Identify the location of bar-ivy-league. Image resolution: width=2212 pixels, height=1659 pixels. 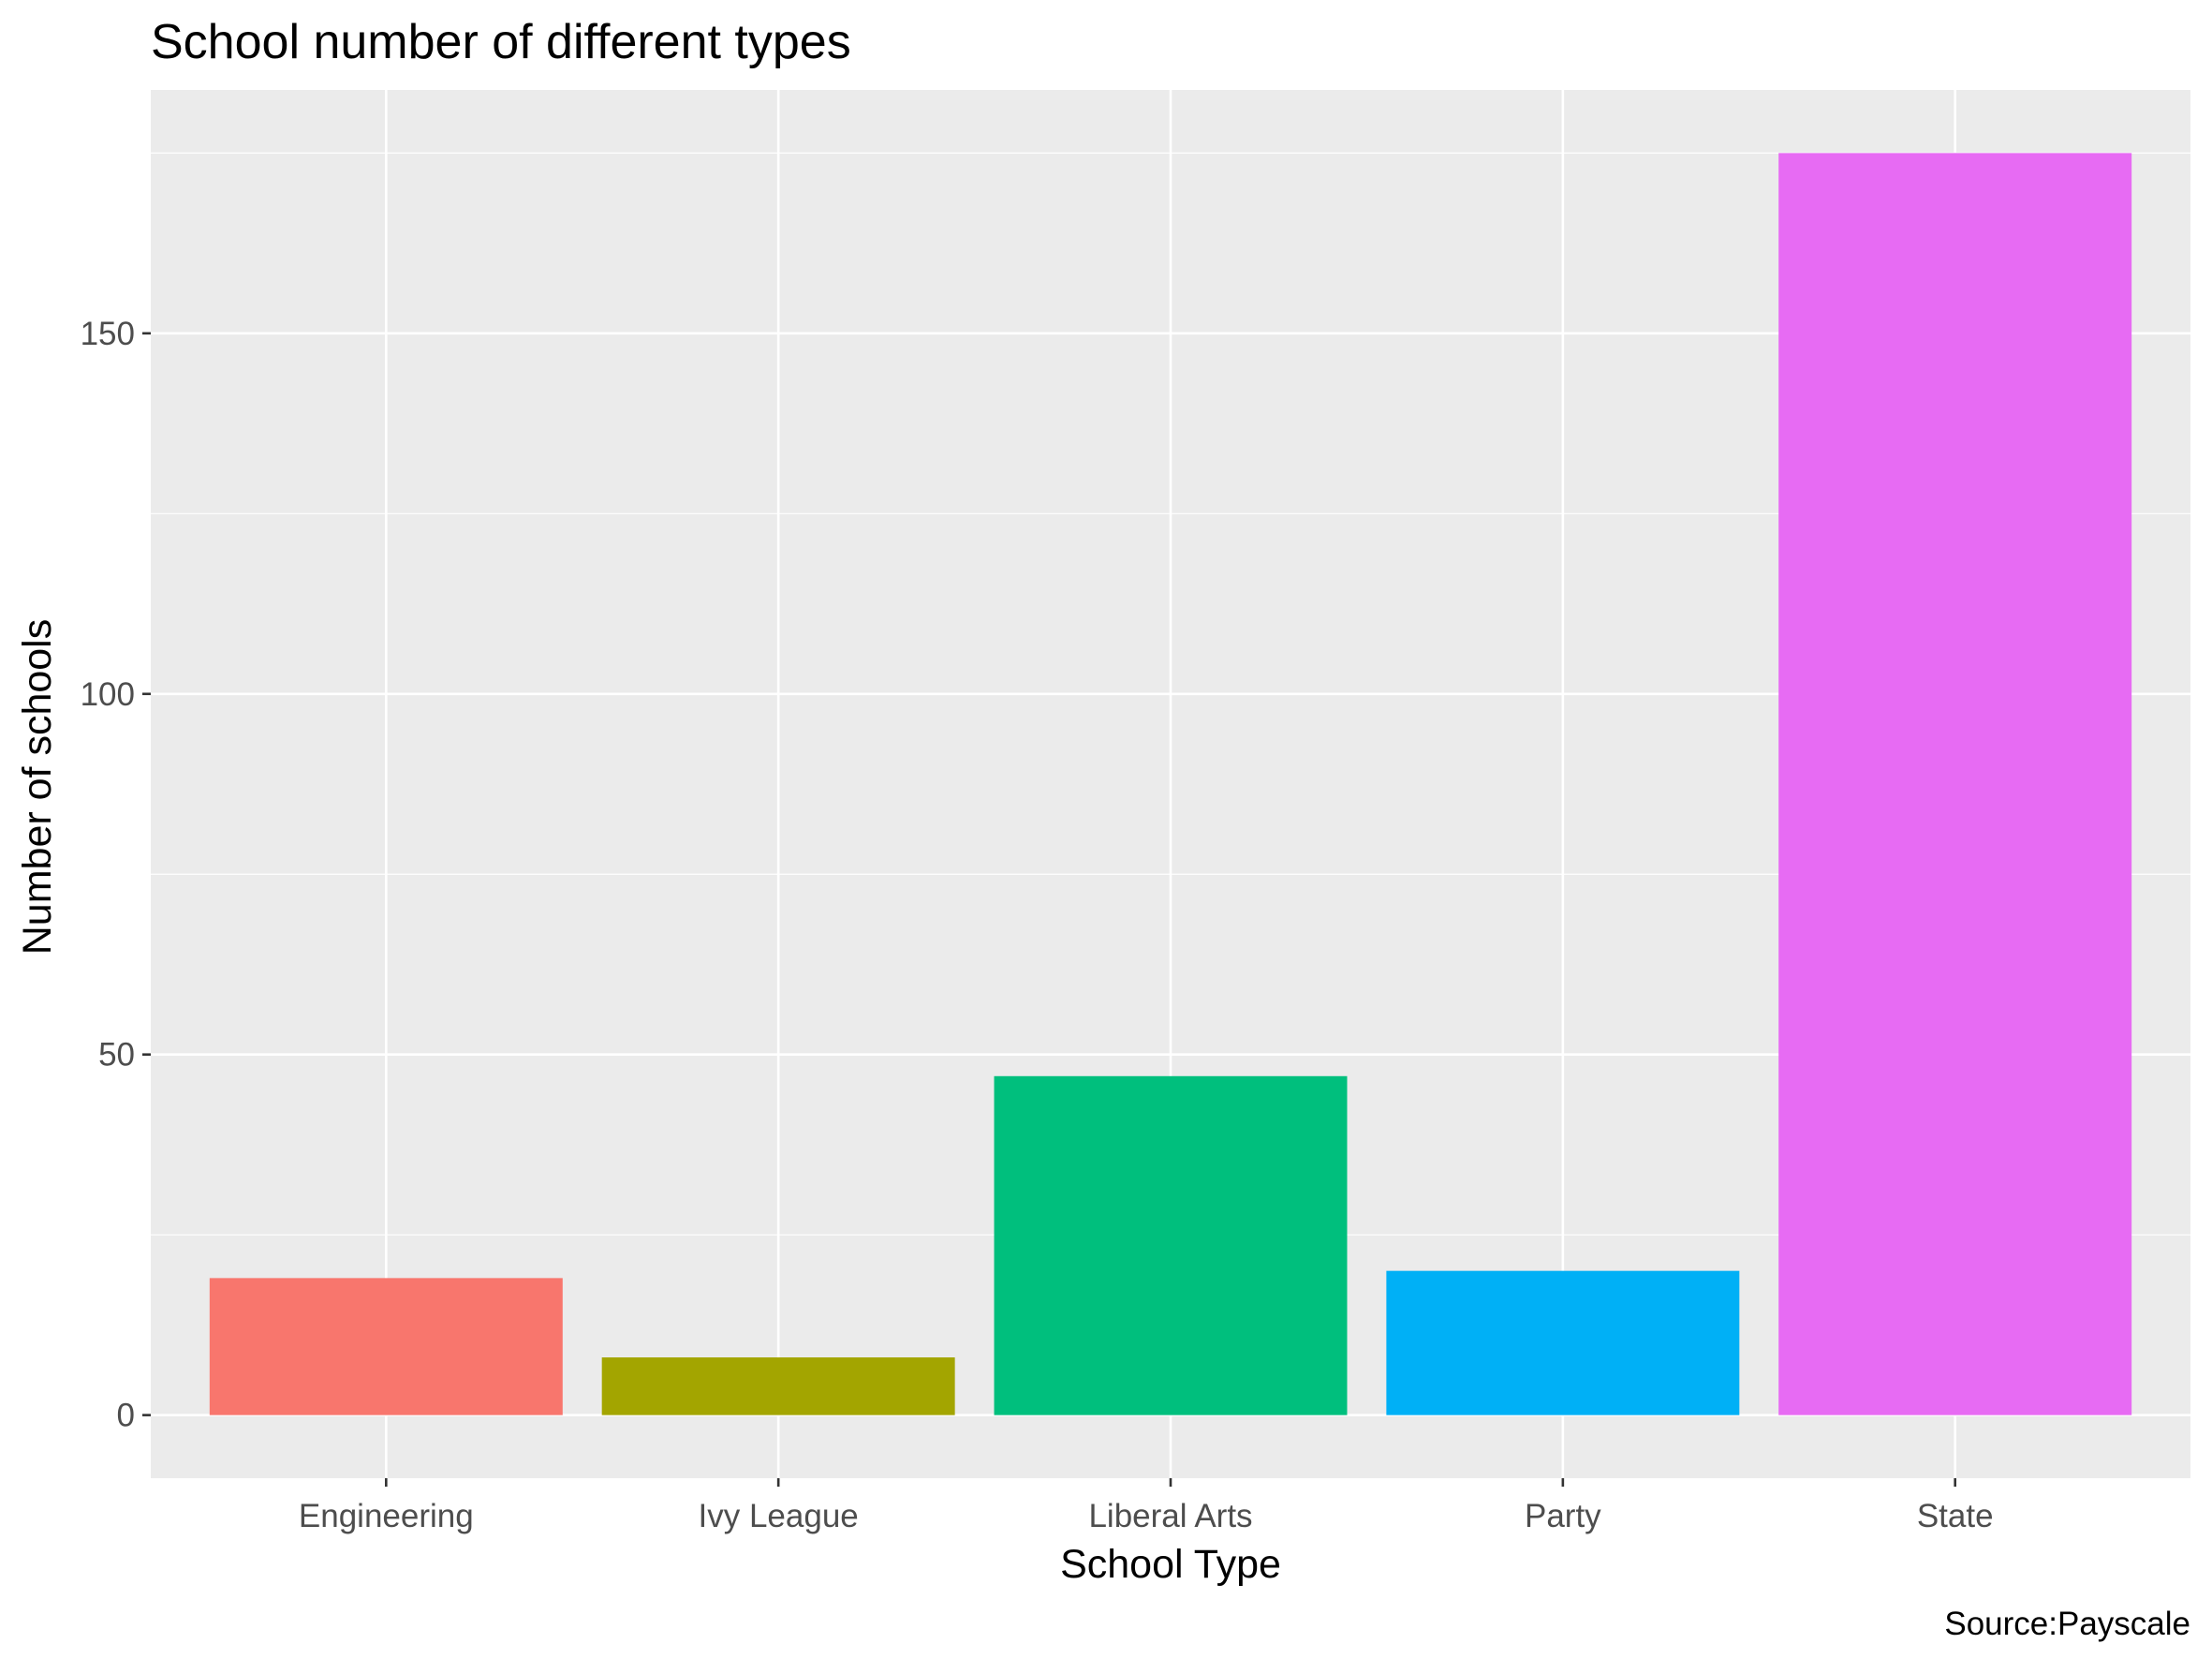
(778, 1386).